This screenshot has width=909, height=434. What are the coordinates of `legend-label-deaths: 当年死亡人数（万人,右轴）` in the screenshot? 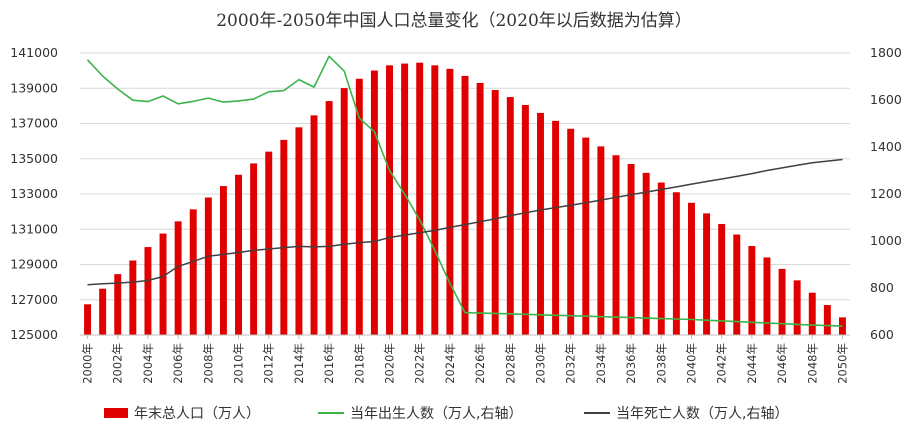 It's located at (702, 414).